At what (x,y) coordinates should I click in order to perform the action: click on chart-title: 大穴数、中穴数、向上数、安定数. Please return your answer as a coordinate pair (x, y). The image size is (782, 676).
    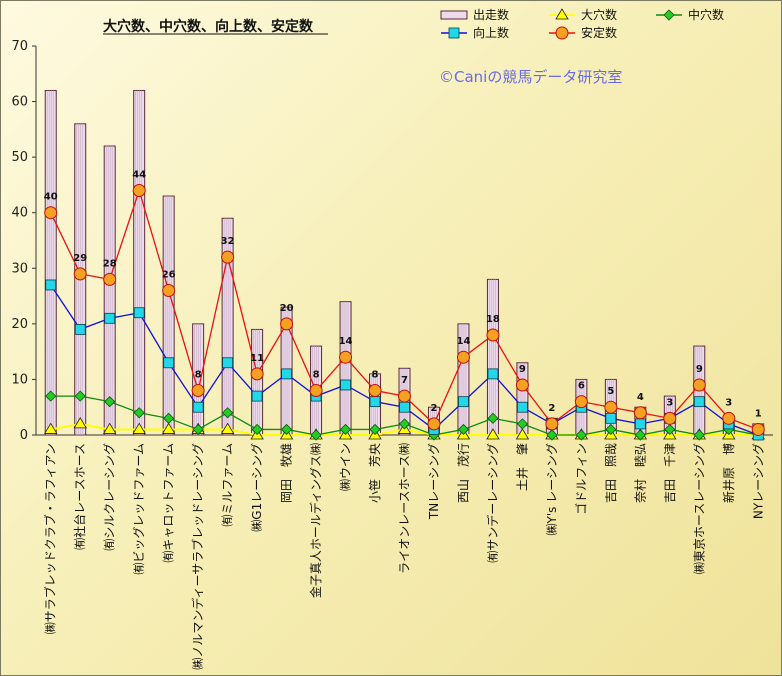
    Looking at the image, I should click on (208, 26).